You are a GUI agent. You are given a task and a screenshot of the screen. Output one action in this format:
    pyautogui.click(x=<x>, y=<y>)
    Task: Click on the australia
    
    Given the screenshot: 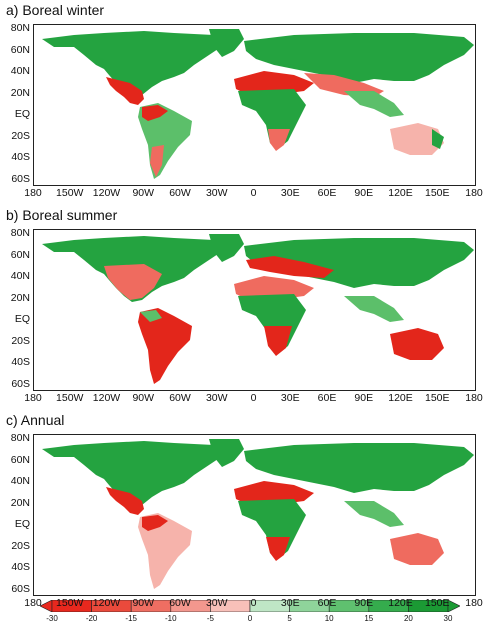 What is the action you would take?
    pyautogui.click(x=417, y=139)
    